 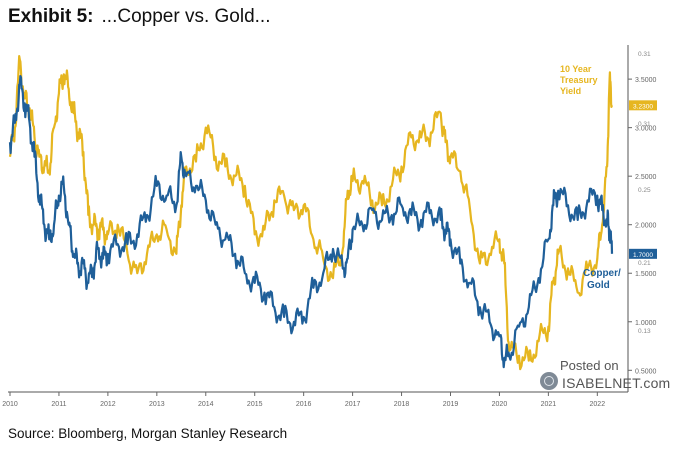 What do you see at coordinates (58, 404) in the screenshot?
I see `x-tick-label: 2011` at bounding box center [58, 404].